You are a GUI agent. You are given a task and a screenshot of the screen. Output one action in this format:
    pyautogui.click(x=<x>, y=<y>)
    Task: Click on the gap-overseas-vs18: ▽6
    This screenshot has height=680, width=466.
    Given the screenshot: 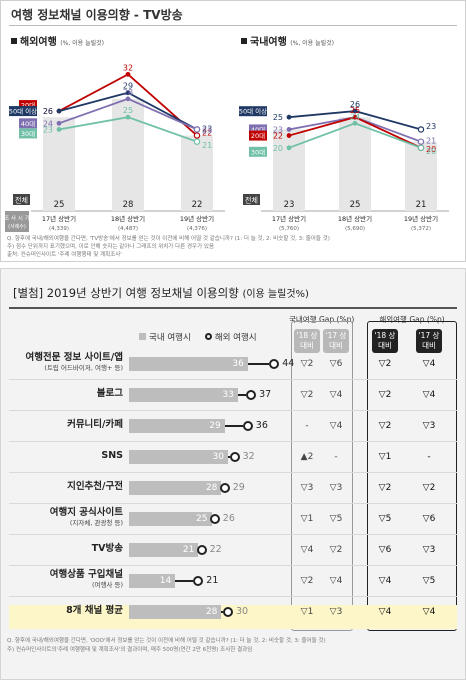 What is the action you would take?
    pyautogui.click(x=385, y=550)
    